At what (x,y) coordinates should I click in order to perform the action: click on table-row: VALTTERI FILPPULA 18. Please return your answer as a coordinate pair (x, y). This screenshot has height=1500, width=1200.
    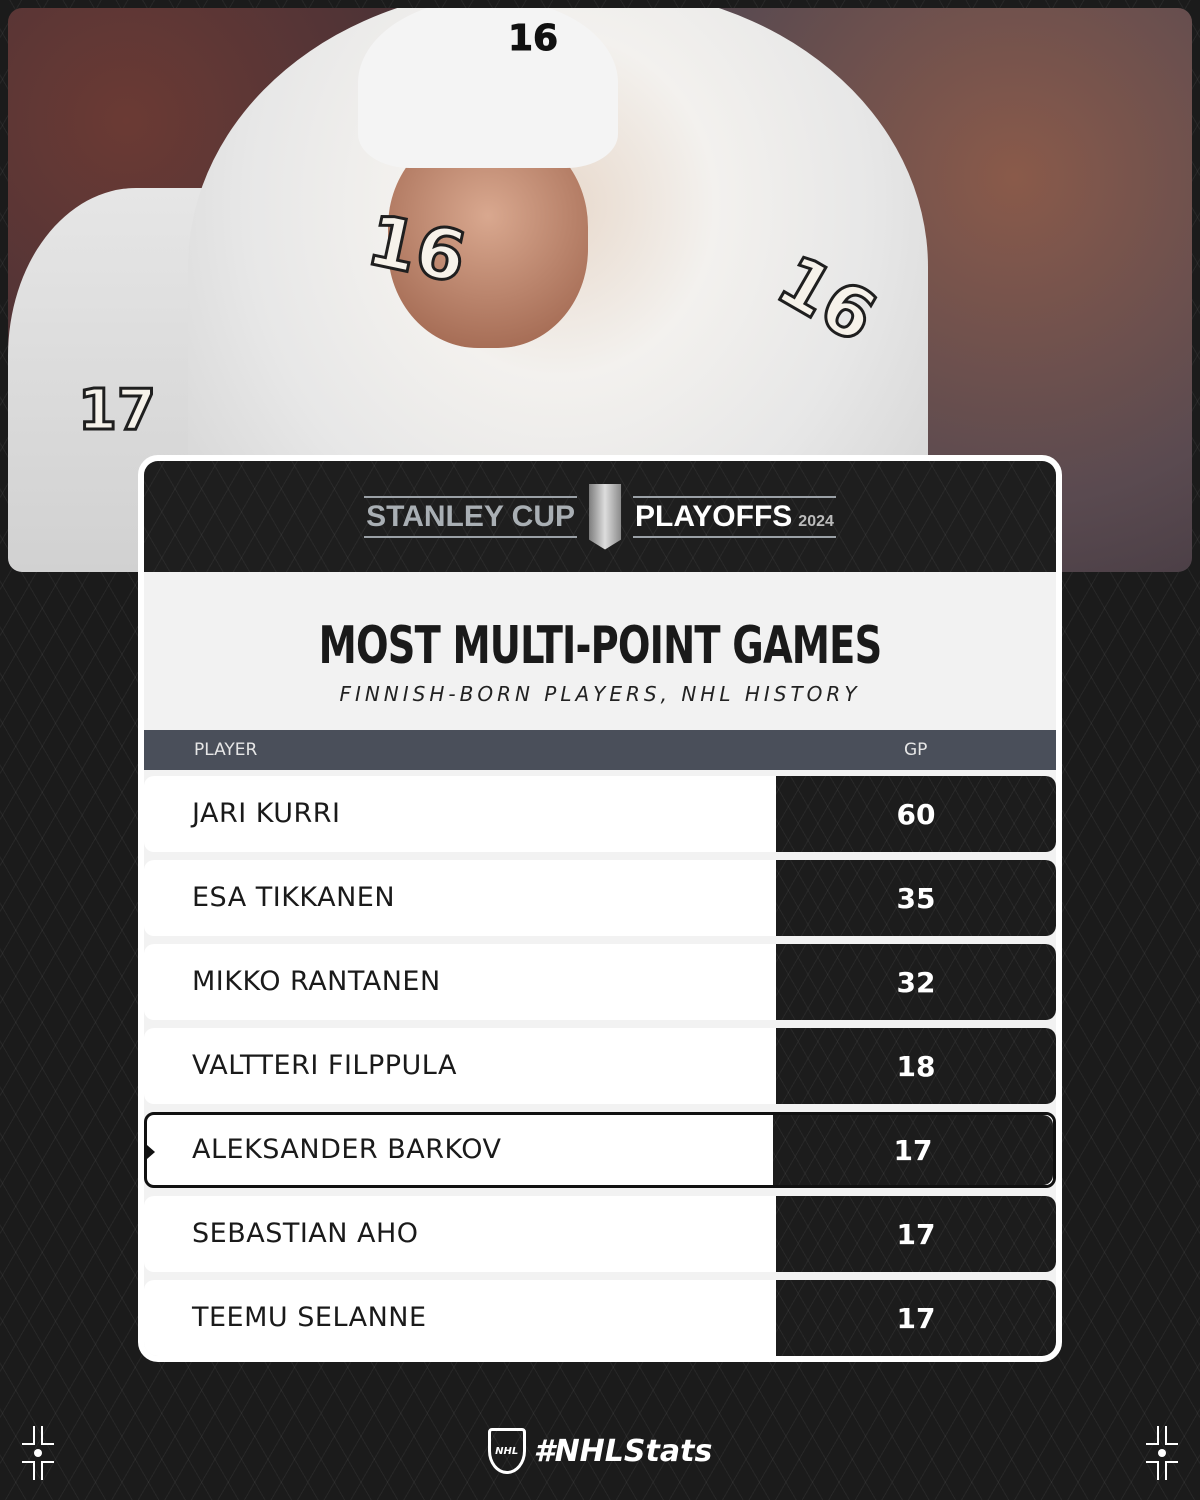
    Looking at the image, I should click on (600, 1066).